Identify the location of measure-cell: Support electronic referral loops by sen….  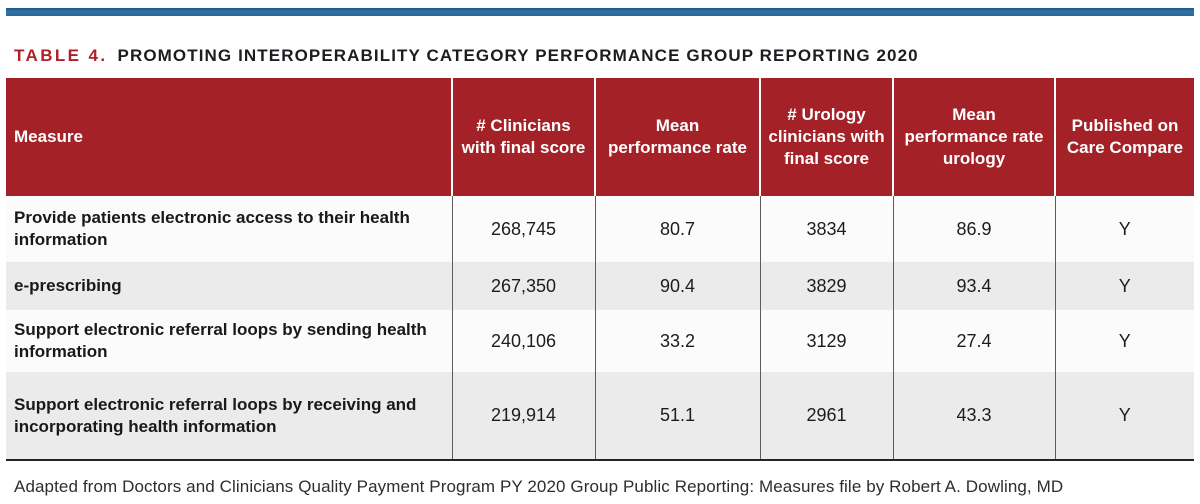
(220, 340).